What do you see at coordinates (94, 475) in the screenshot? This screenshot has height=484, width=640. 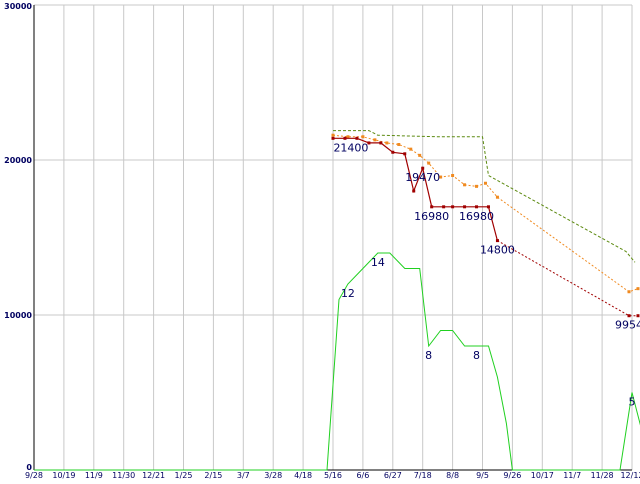 I see `x-tick-label: 11/9` at bounding box center [94, 475].